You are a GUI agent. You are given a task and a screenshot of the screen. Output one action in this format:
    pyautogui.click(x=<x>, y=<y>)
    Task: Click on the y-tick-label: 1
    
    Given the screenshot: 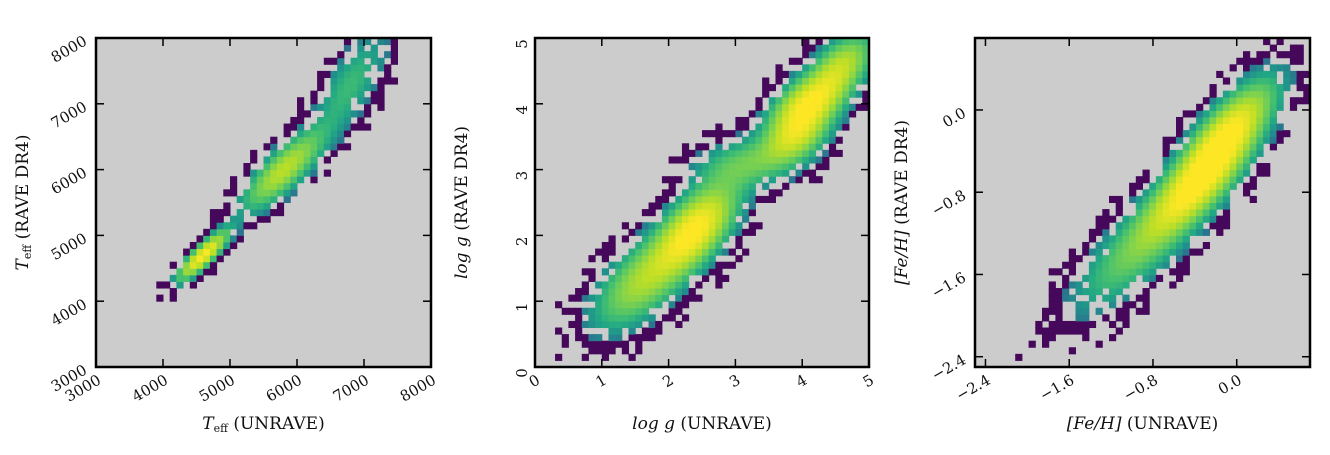 What is the action you would take?
    pyautogui.click(x=522, y=307)
    